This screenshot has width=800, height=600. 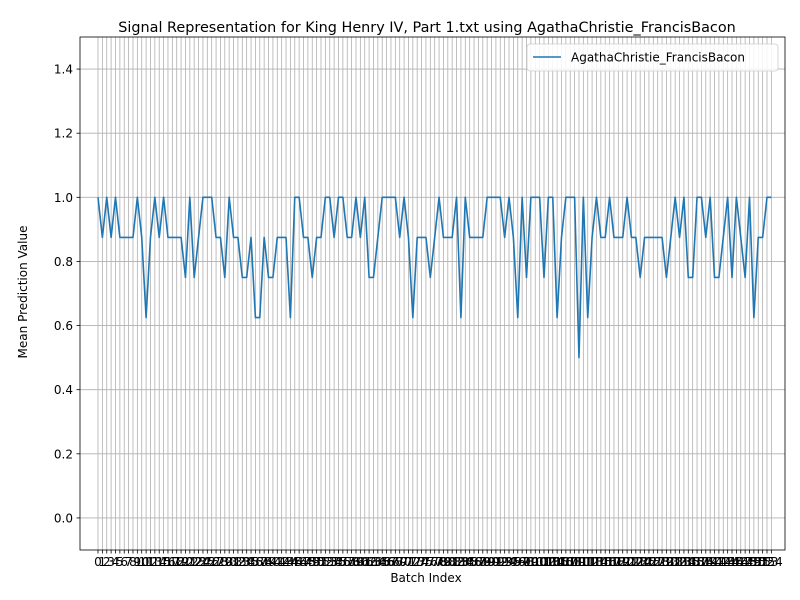 I want to click on x-tick-label: 66, so click(x=386, y=562).